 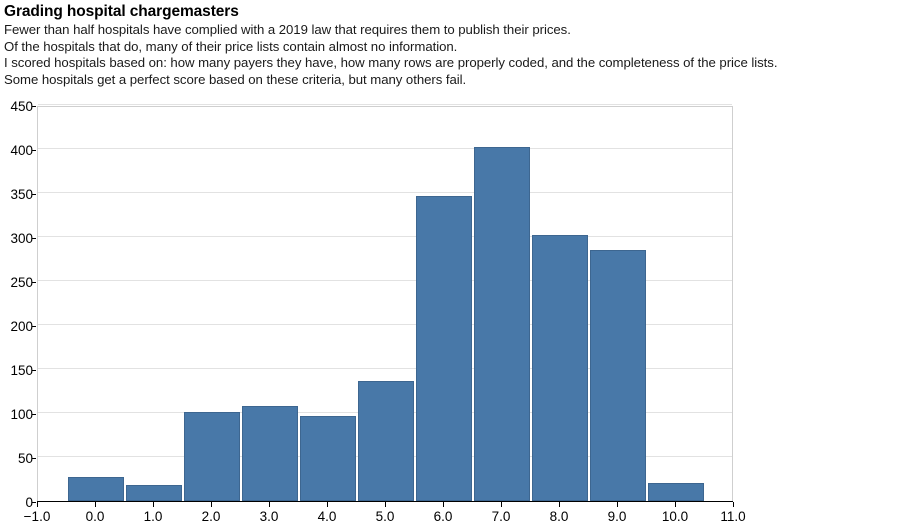 What do you see at coordinates (21, 282) in the screenshot?
I see `y-axis-tick-label: 250` at bounding box center [21, 282].